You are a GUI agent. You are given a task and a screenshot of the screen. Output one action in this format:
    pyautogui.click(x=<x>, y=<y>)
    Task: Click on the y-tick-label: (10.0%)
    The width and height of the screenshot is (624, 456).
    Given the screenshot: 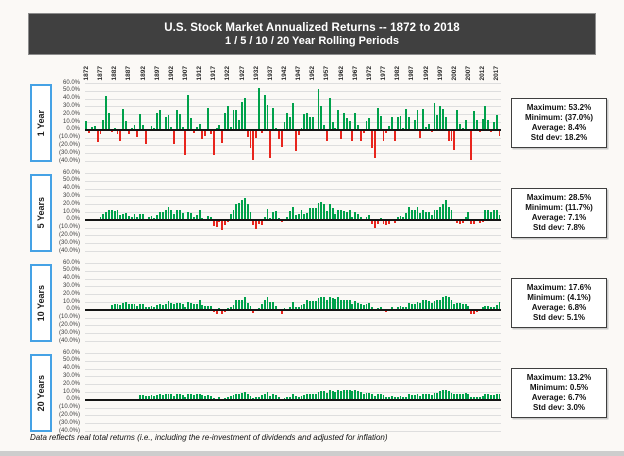 What is the action you would take?
    pyautogui.click(x=69, y=137)
    